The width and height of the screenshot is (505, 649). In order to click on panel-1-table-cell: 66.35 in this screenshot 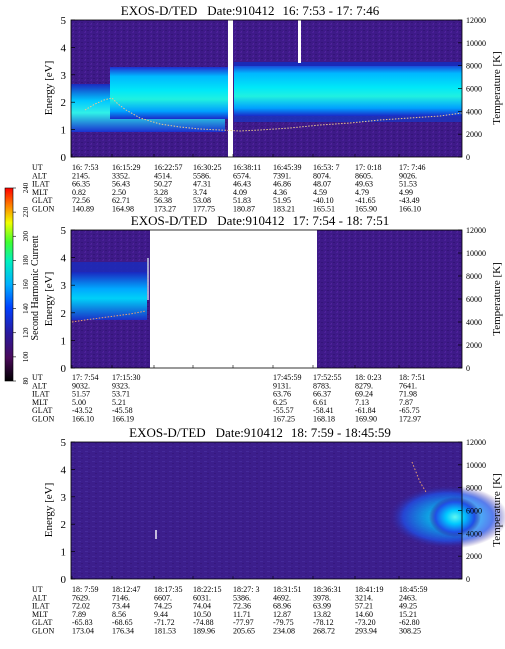, I will do `click(81, 184)`.